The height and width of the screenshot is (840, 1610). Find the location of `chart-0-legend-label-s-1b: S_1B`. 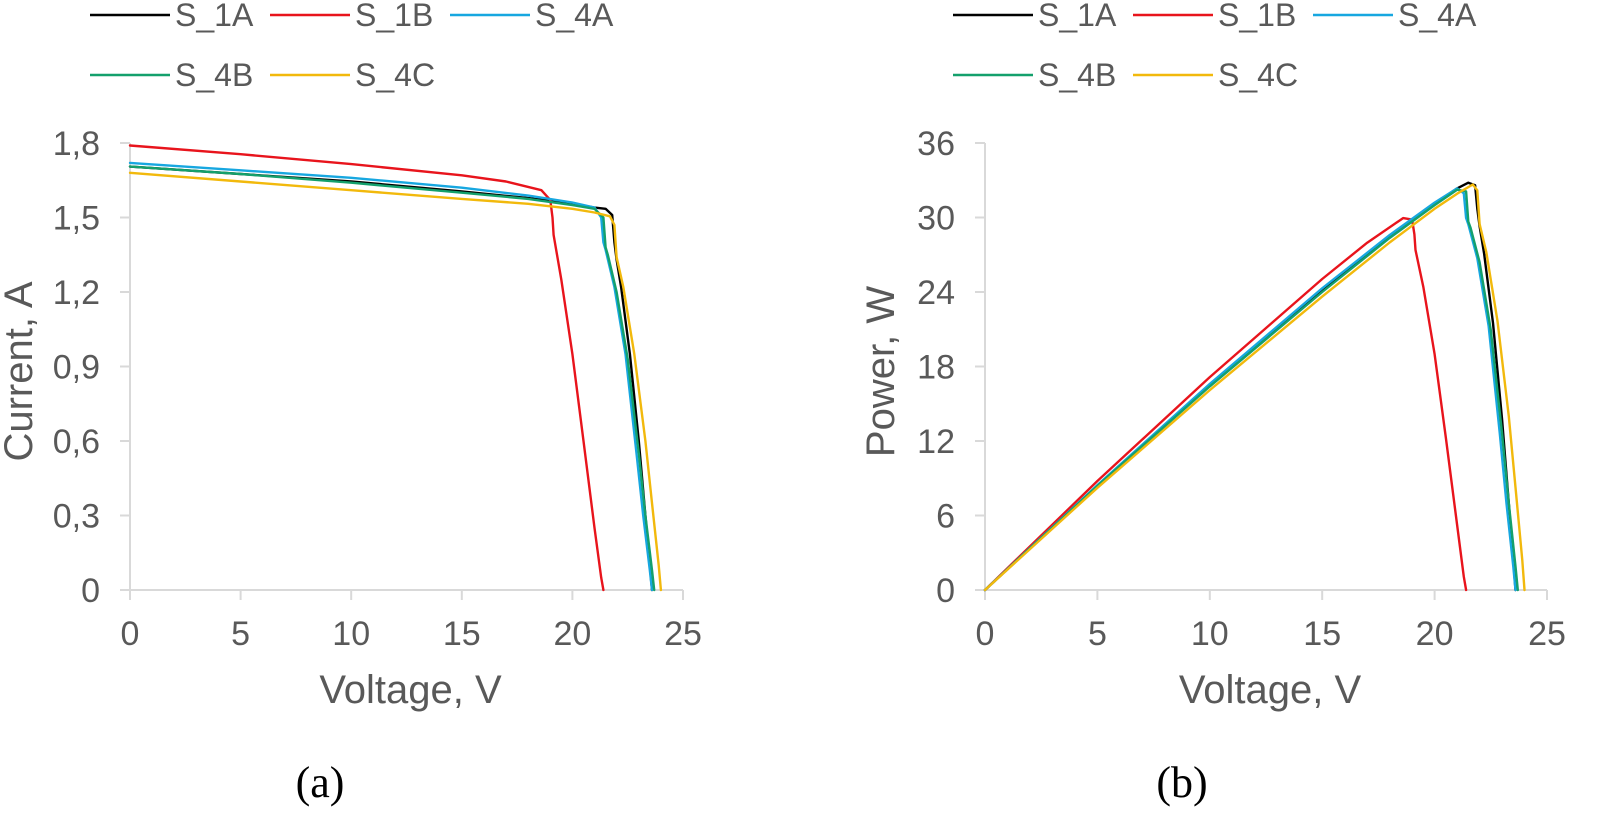

chart-0-legend-label-s-1b: S_1B is located at coordinates (394, 16).